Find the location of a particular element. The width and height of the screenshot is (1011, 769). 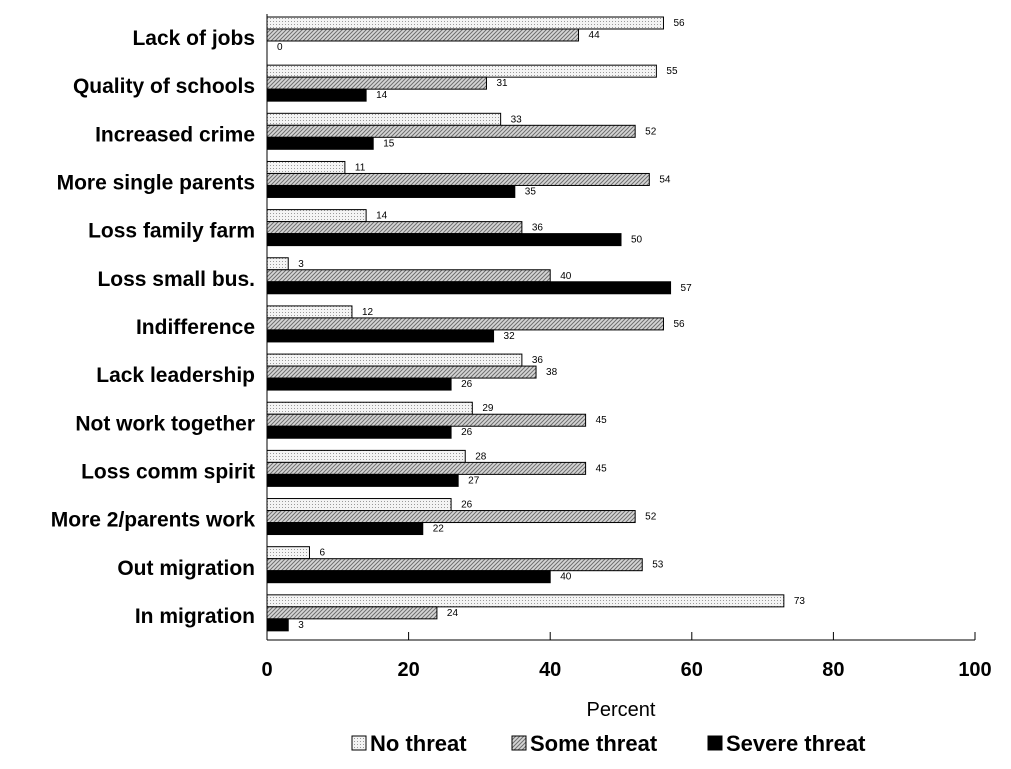

legend-entry: Some threat is located at coordinates (594, 743).